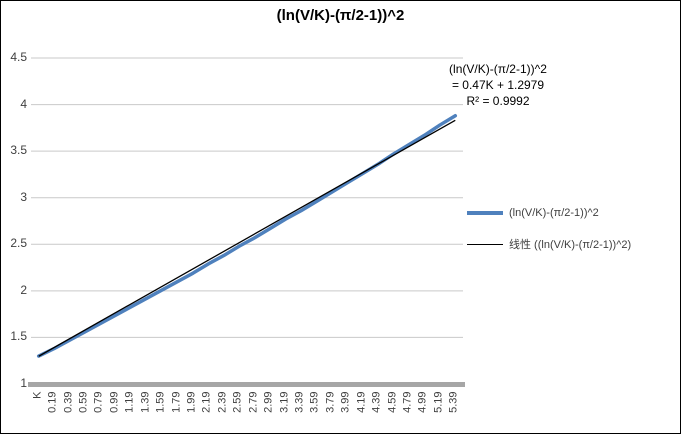 This screenshot has width=681, height=434. What do you see at coordinates (485, 213) in the screenshot?
I see `series-line-swatch` at bounding box center [485, 213].